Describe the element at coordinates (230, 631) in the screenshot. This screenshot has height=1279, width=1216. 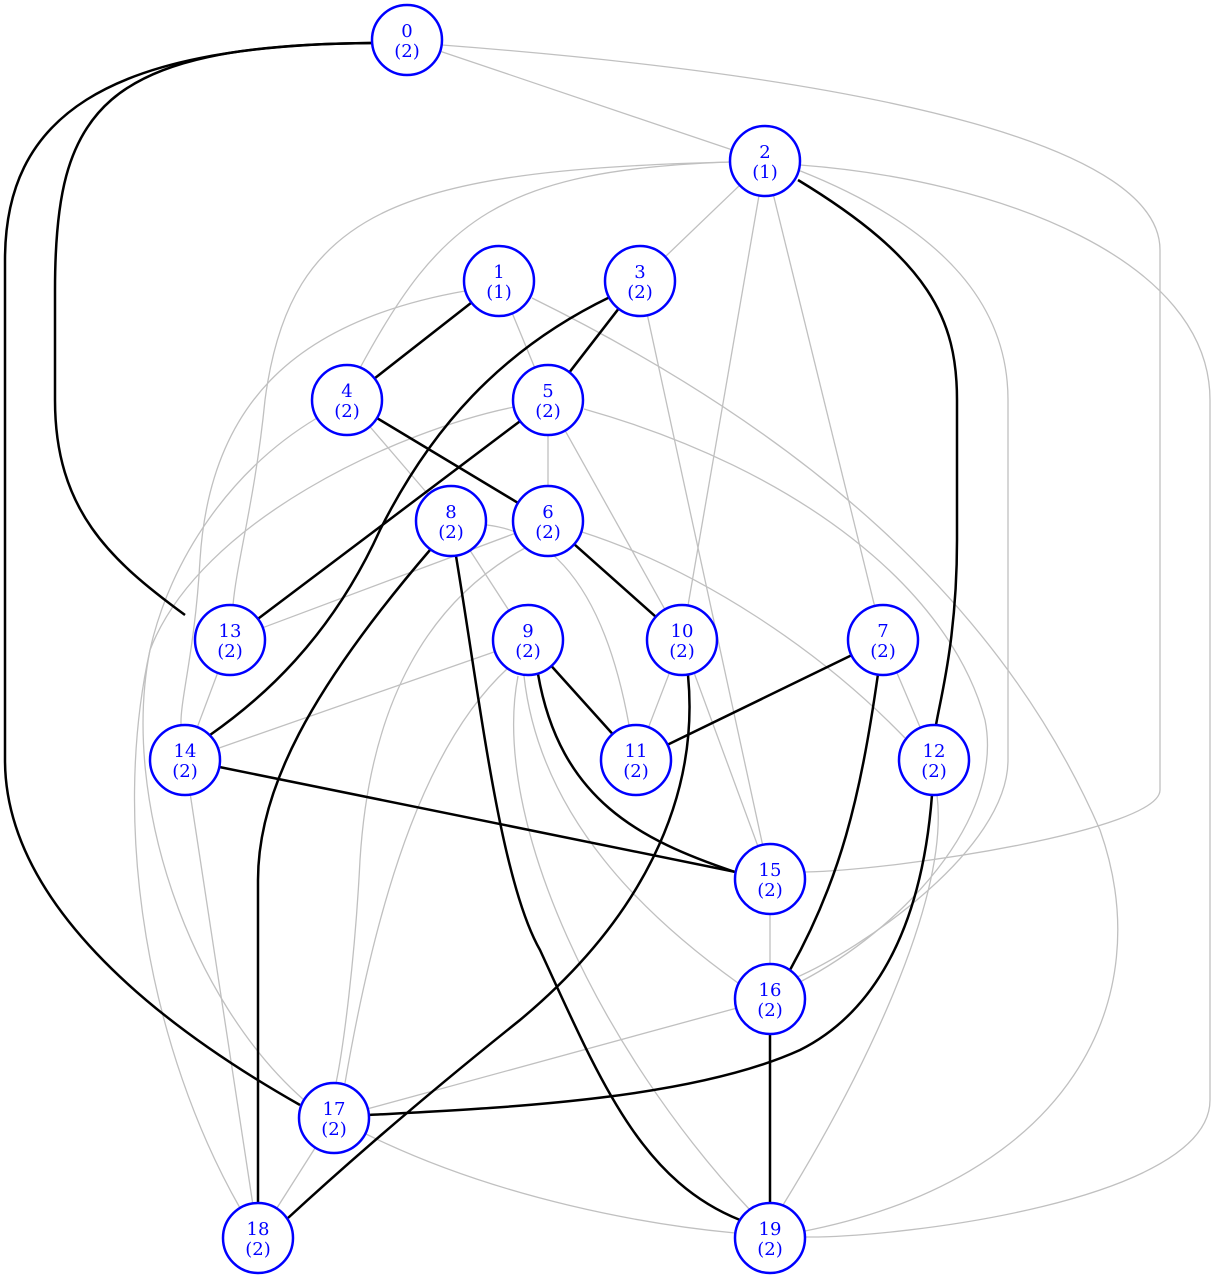
I see `node-label: 13` at that location.